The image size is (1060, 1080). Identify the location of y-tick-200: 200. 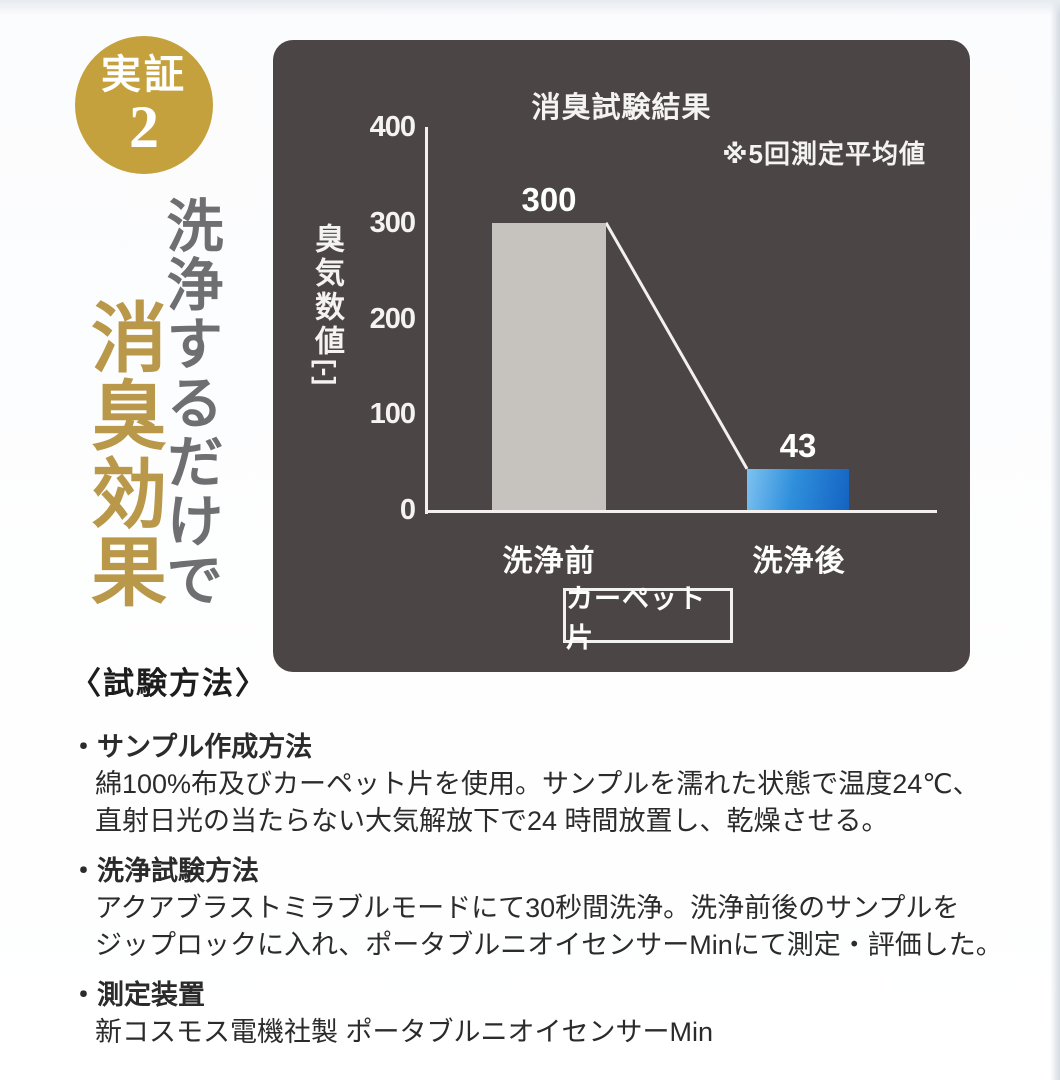
(392, 318).